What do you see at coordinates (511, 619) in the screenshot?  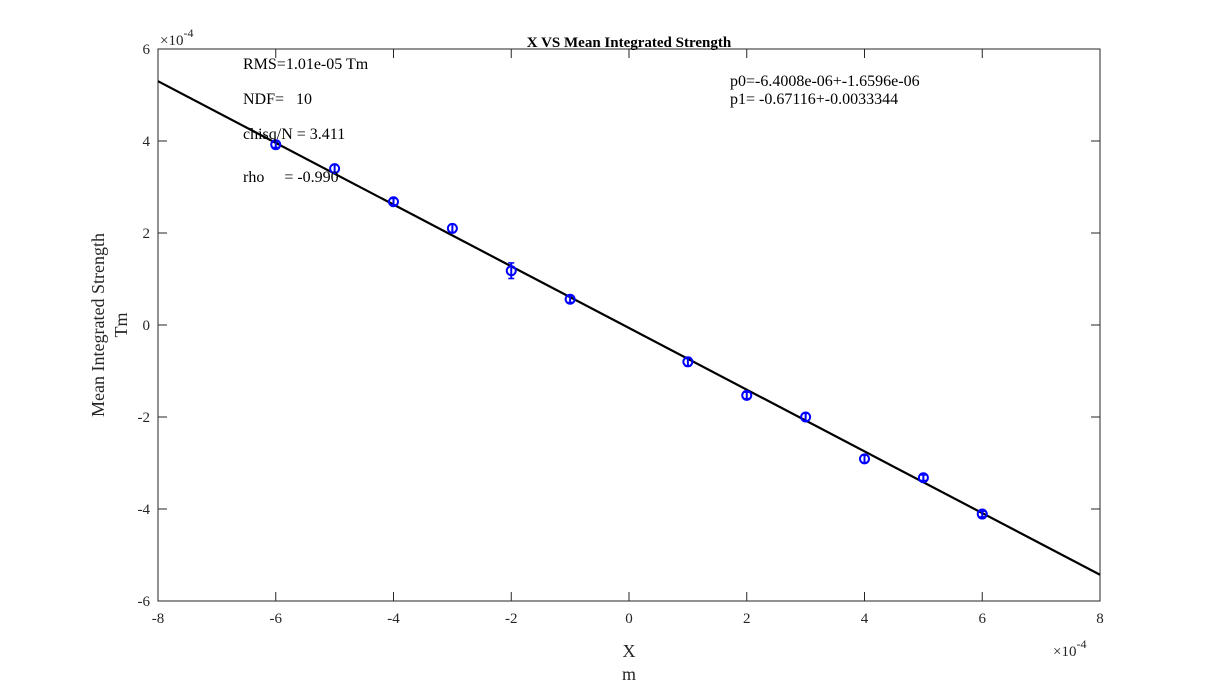 I see `x-tick-label: -2` at bounding box center [511, 619].